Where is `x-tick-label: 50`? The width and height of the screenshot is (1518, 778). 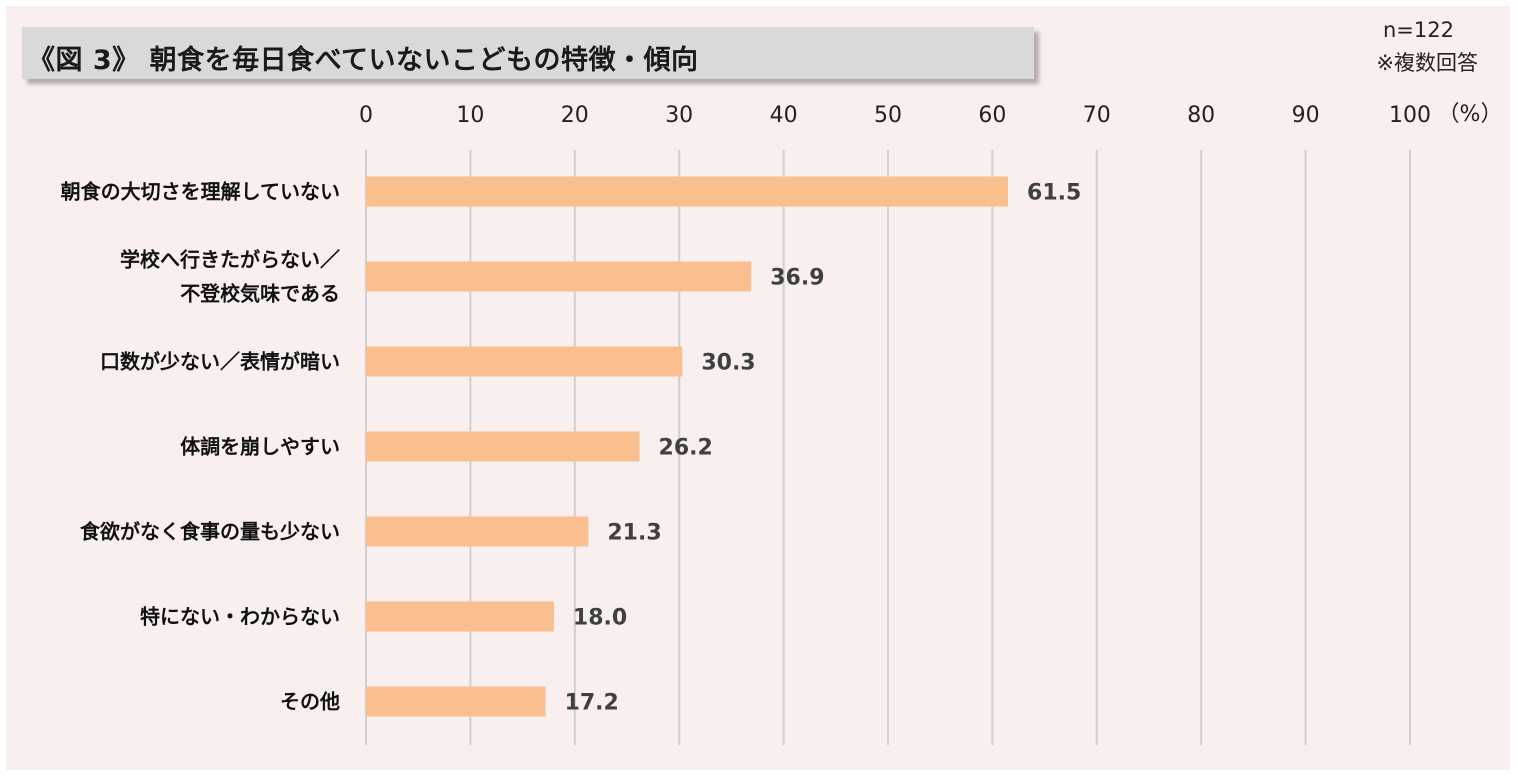
x-tick-label: 50 is located at coordinates (888, 115).